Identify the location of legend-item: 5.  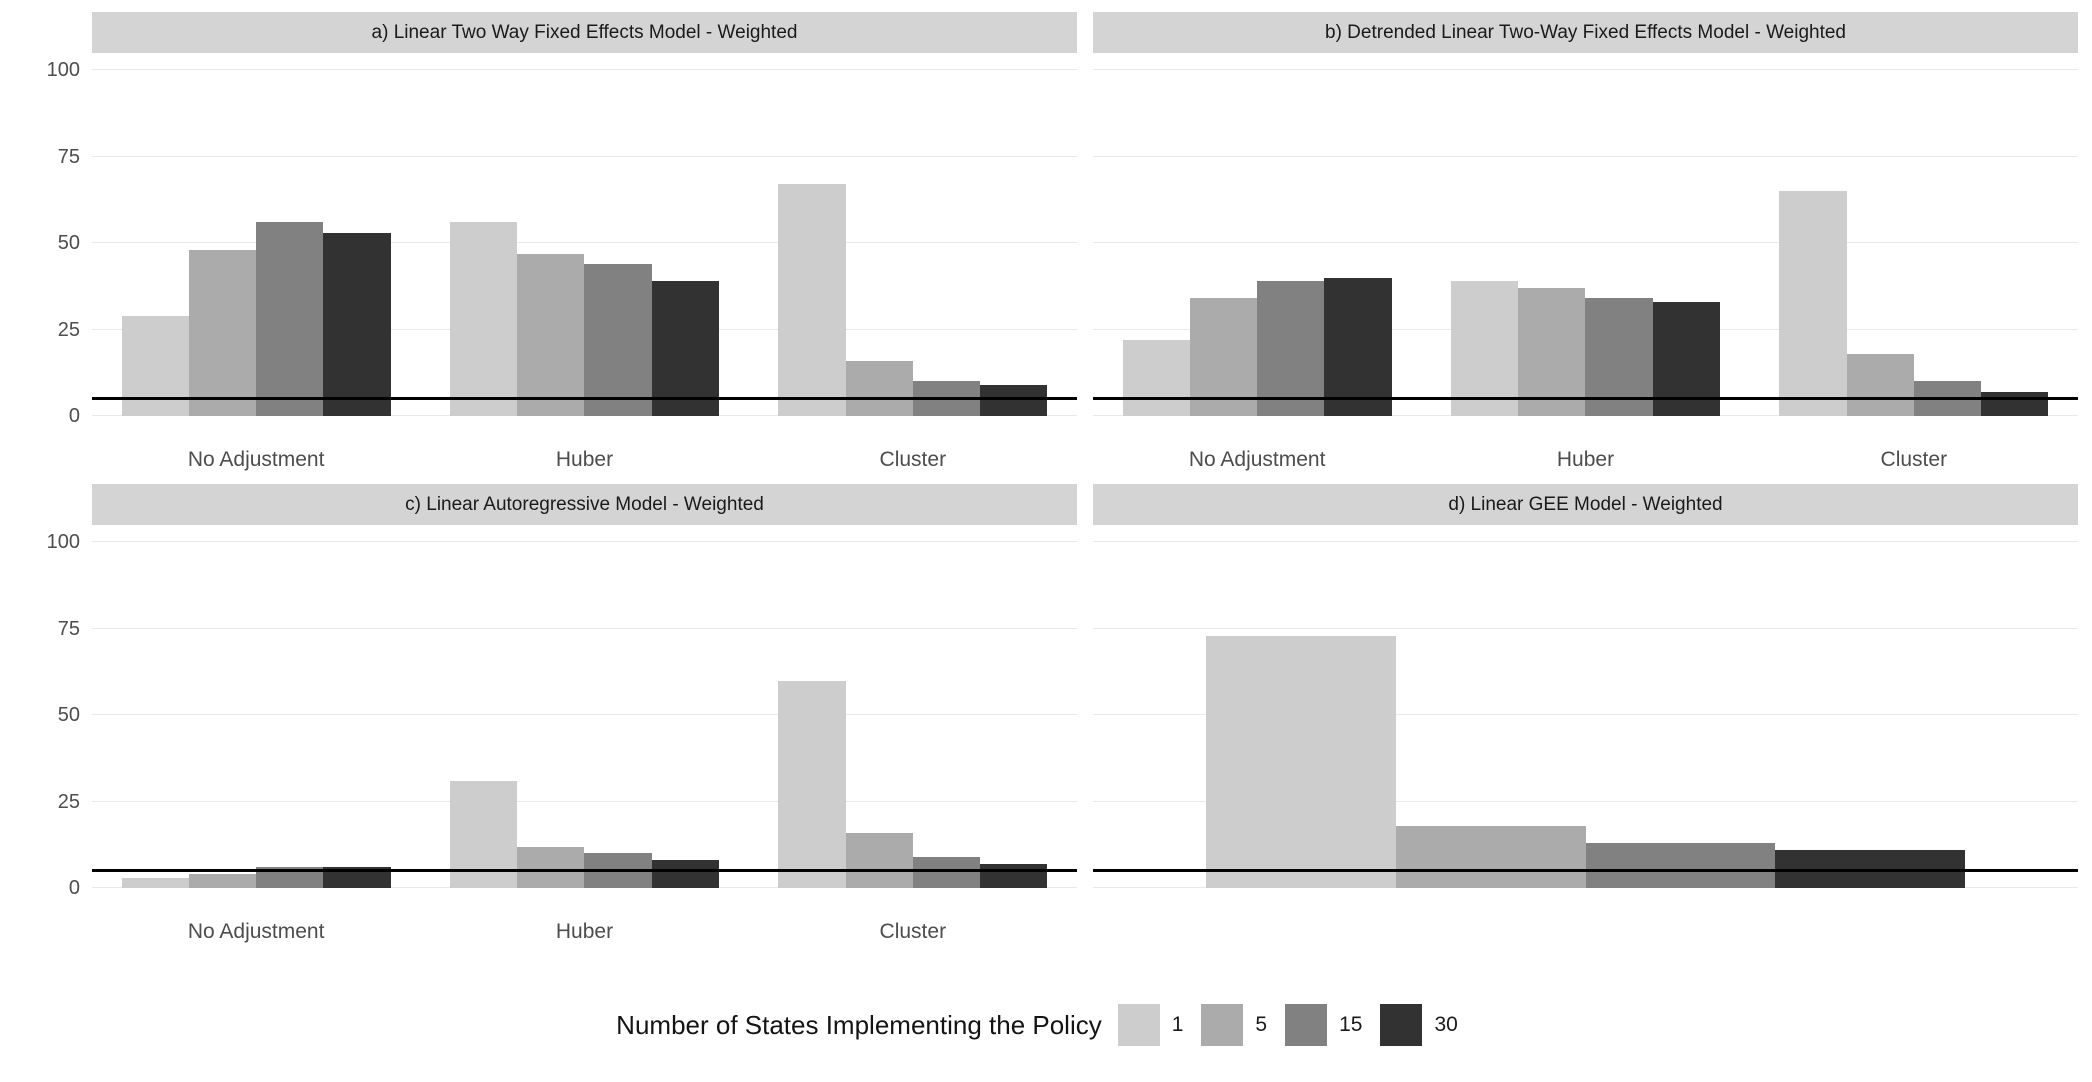
(1234, 1025).